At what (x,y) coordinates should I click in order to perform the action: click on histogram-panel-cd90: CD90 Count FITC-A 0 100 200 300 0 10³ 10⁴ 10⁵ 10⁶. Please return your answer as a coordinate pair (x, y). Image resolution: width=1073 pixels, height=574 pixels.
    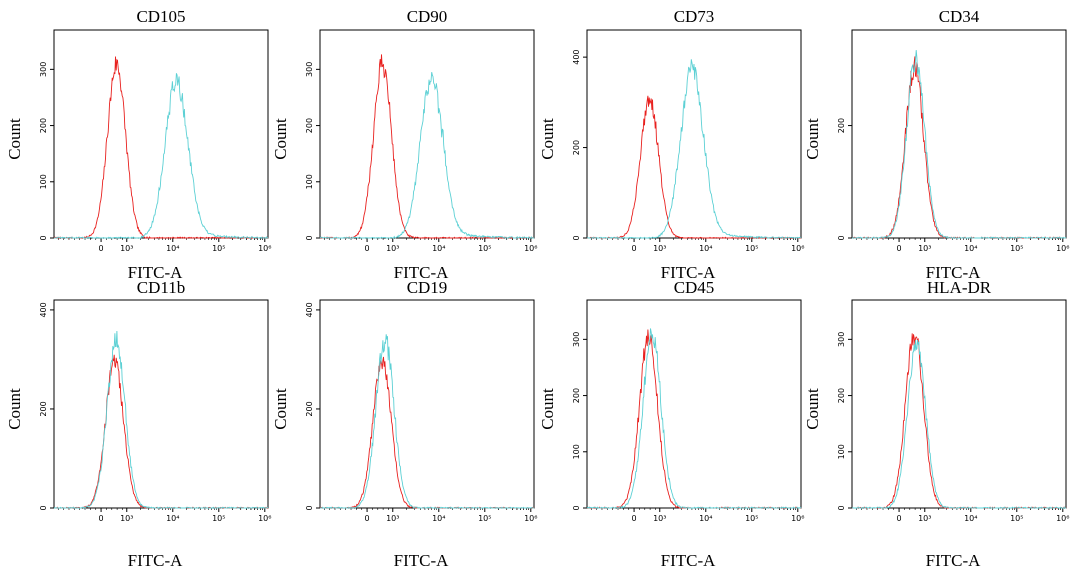
    Looking at the image, I should click on (404, 144).